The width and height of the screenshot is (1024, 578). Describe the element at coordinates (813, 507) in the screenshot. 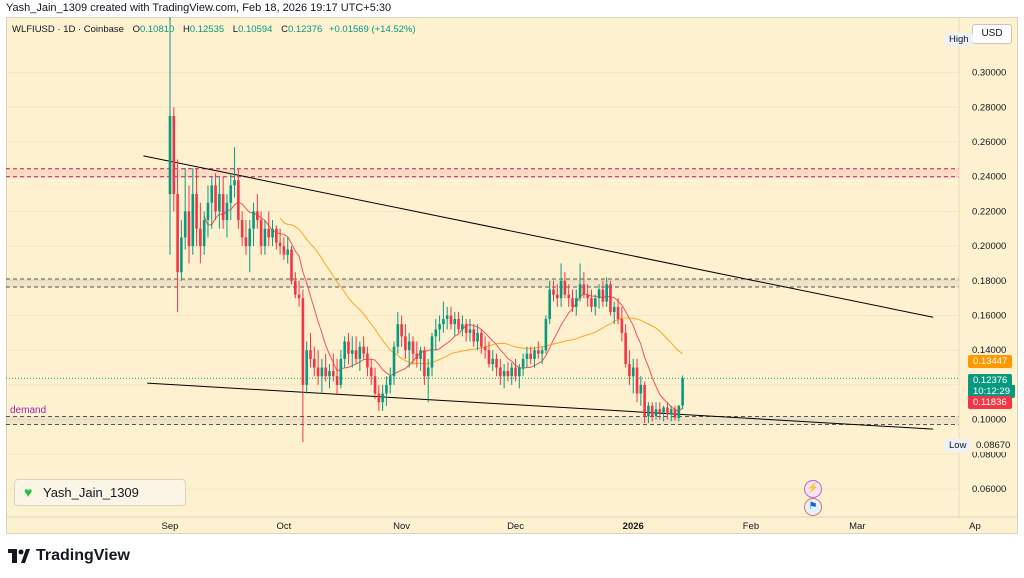

I see `us-flag-event-icon: ⚑` at that location.